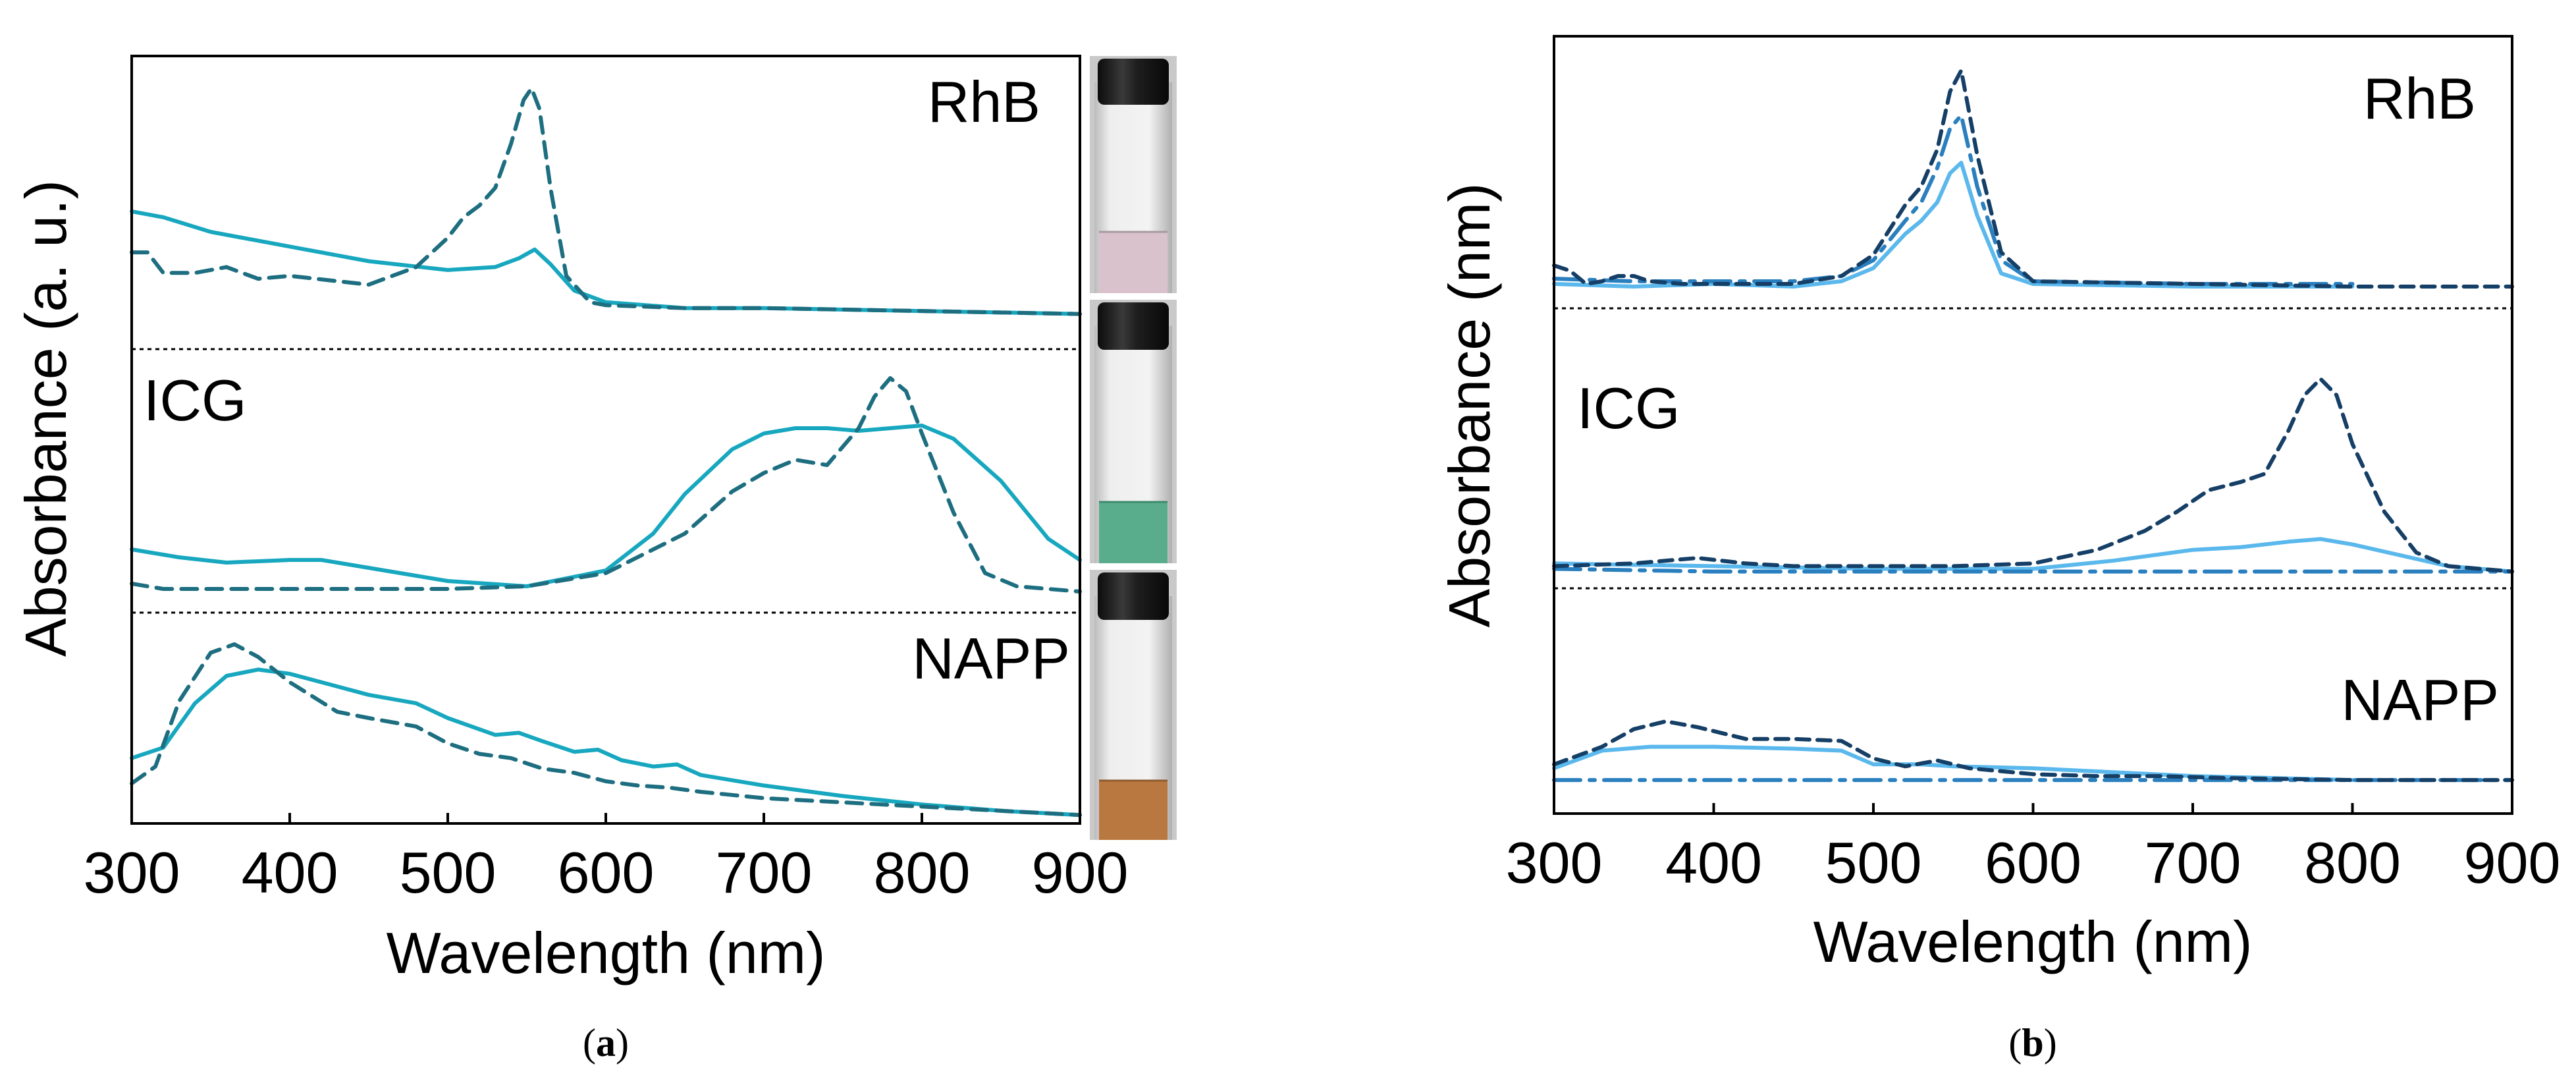 The image size is (2576, 1083). What do you see at coordinates (2420, 700) in the screenshot?
I see `panel-b-band-label-napp: NAPP` at bounding box center [2420, 700].